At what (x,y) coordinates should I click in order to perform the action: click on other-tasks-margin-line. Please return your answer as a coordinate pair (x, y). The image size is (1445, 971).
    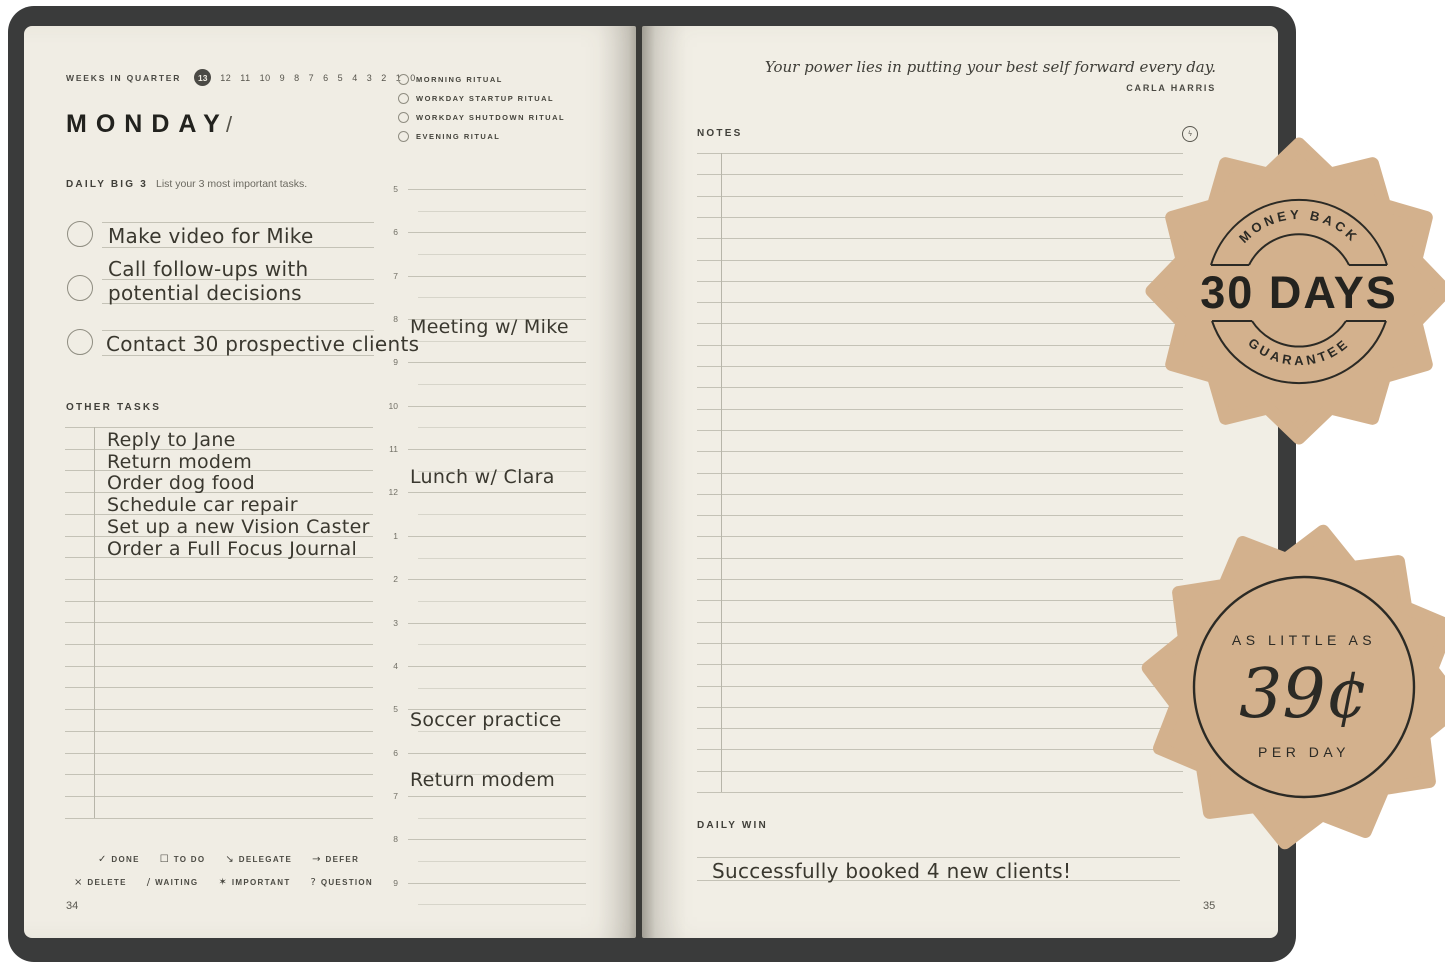
    Looking at the image, I should click on (94, 622).